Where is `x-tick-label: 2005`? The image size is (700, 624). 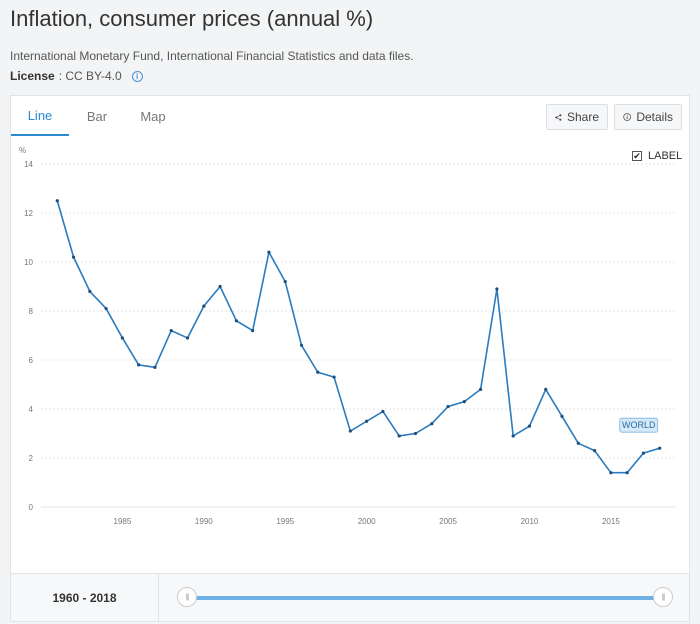 x-tick-label: 2005 is located at coordinates (448, 521).